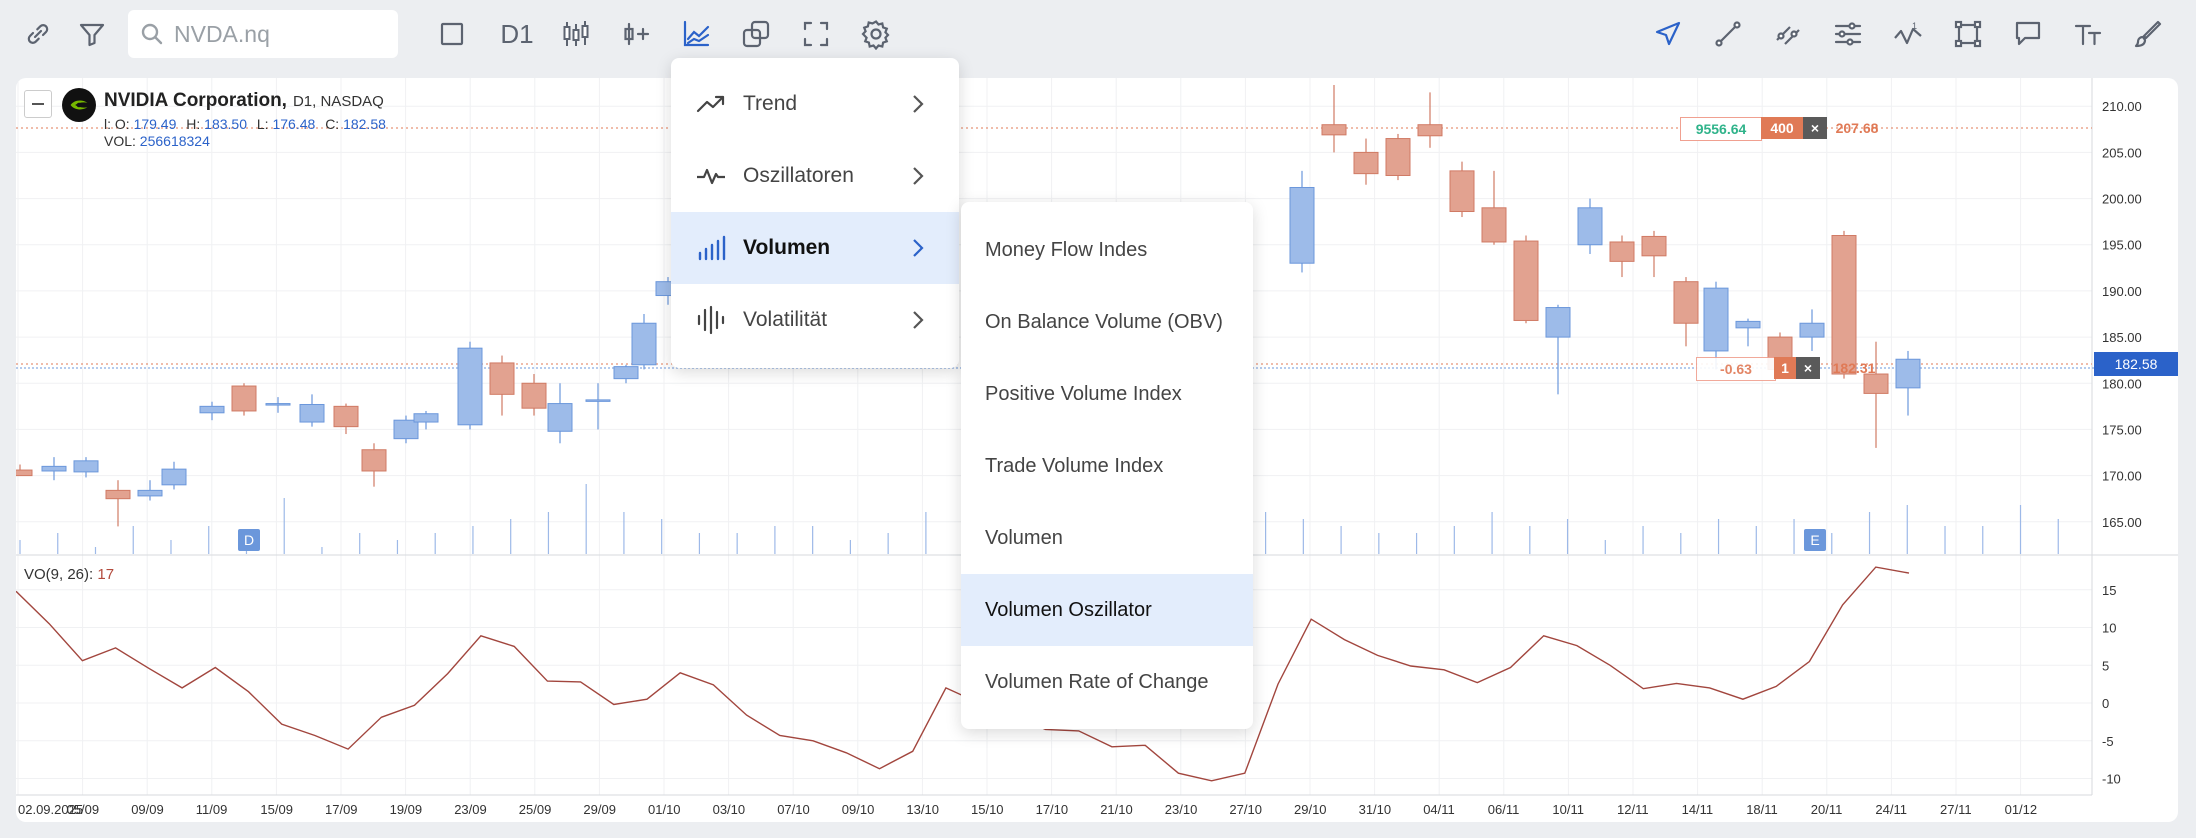 The width and height of the screenshot is (2196, 838). I want to click on filter-icon, so click(92, 34).